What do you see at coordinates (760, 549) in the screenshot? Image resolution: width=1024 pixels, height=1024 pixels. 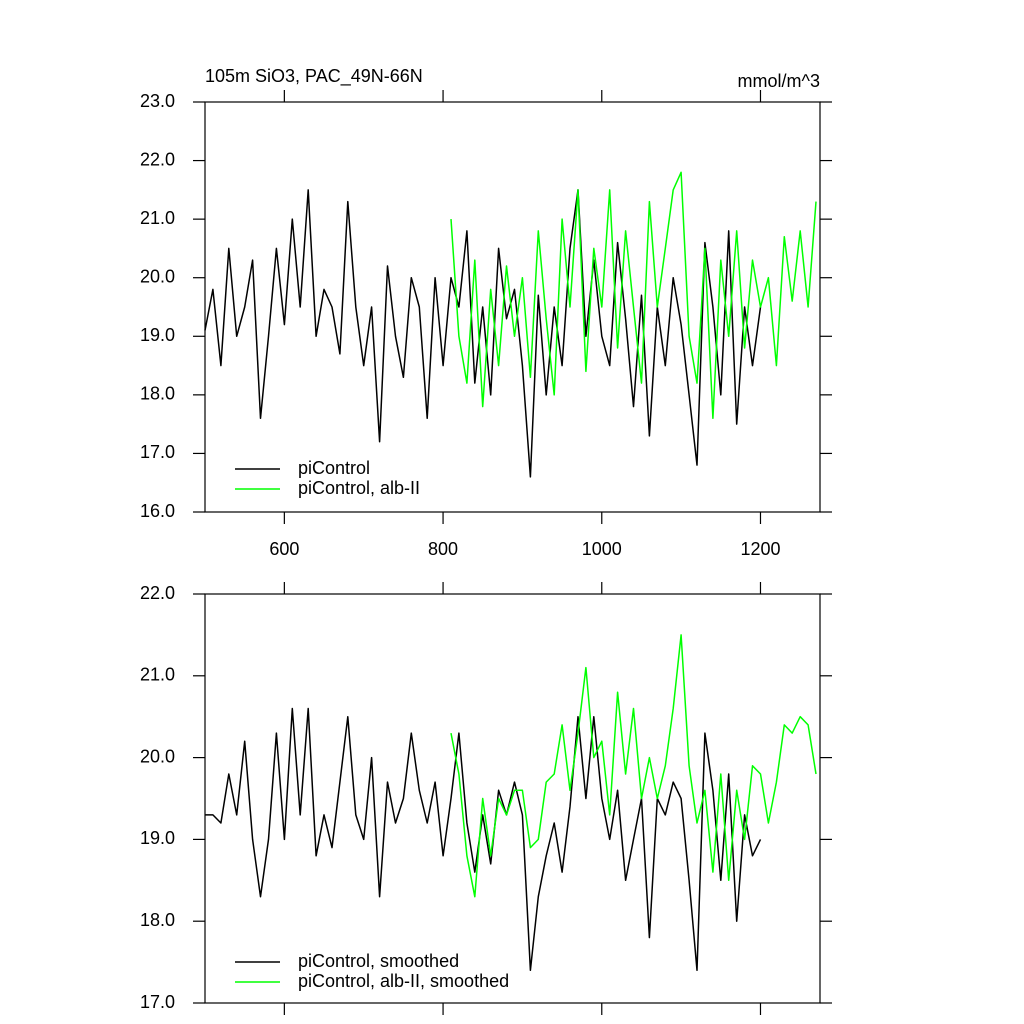 I see `x-tick-label: 1200` at bounding box center [760, 549].